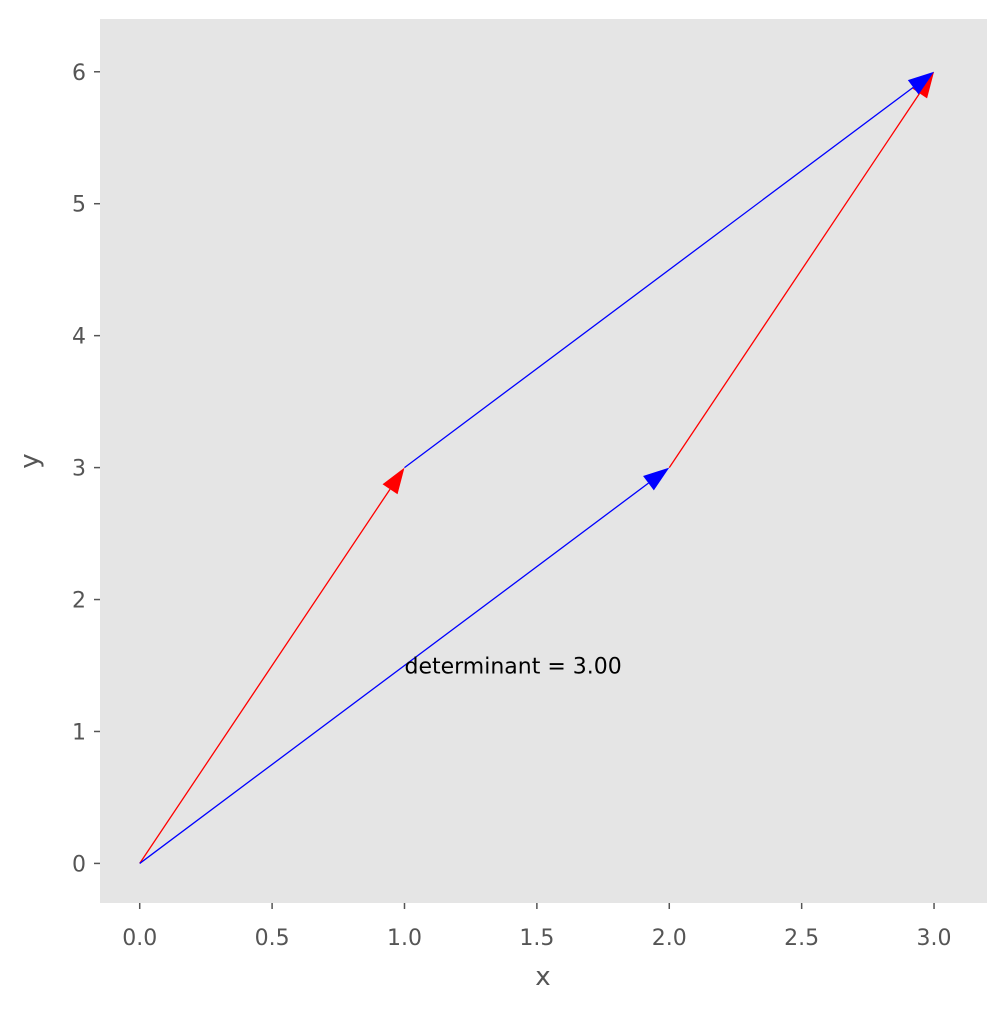 This screenshot has width=1008, height=1011. I want to click on y-tick-label: 4, so click(79, 337).